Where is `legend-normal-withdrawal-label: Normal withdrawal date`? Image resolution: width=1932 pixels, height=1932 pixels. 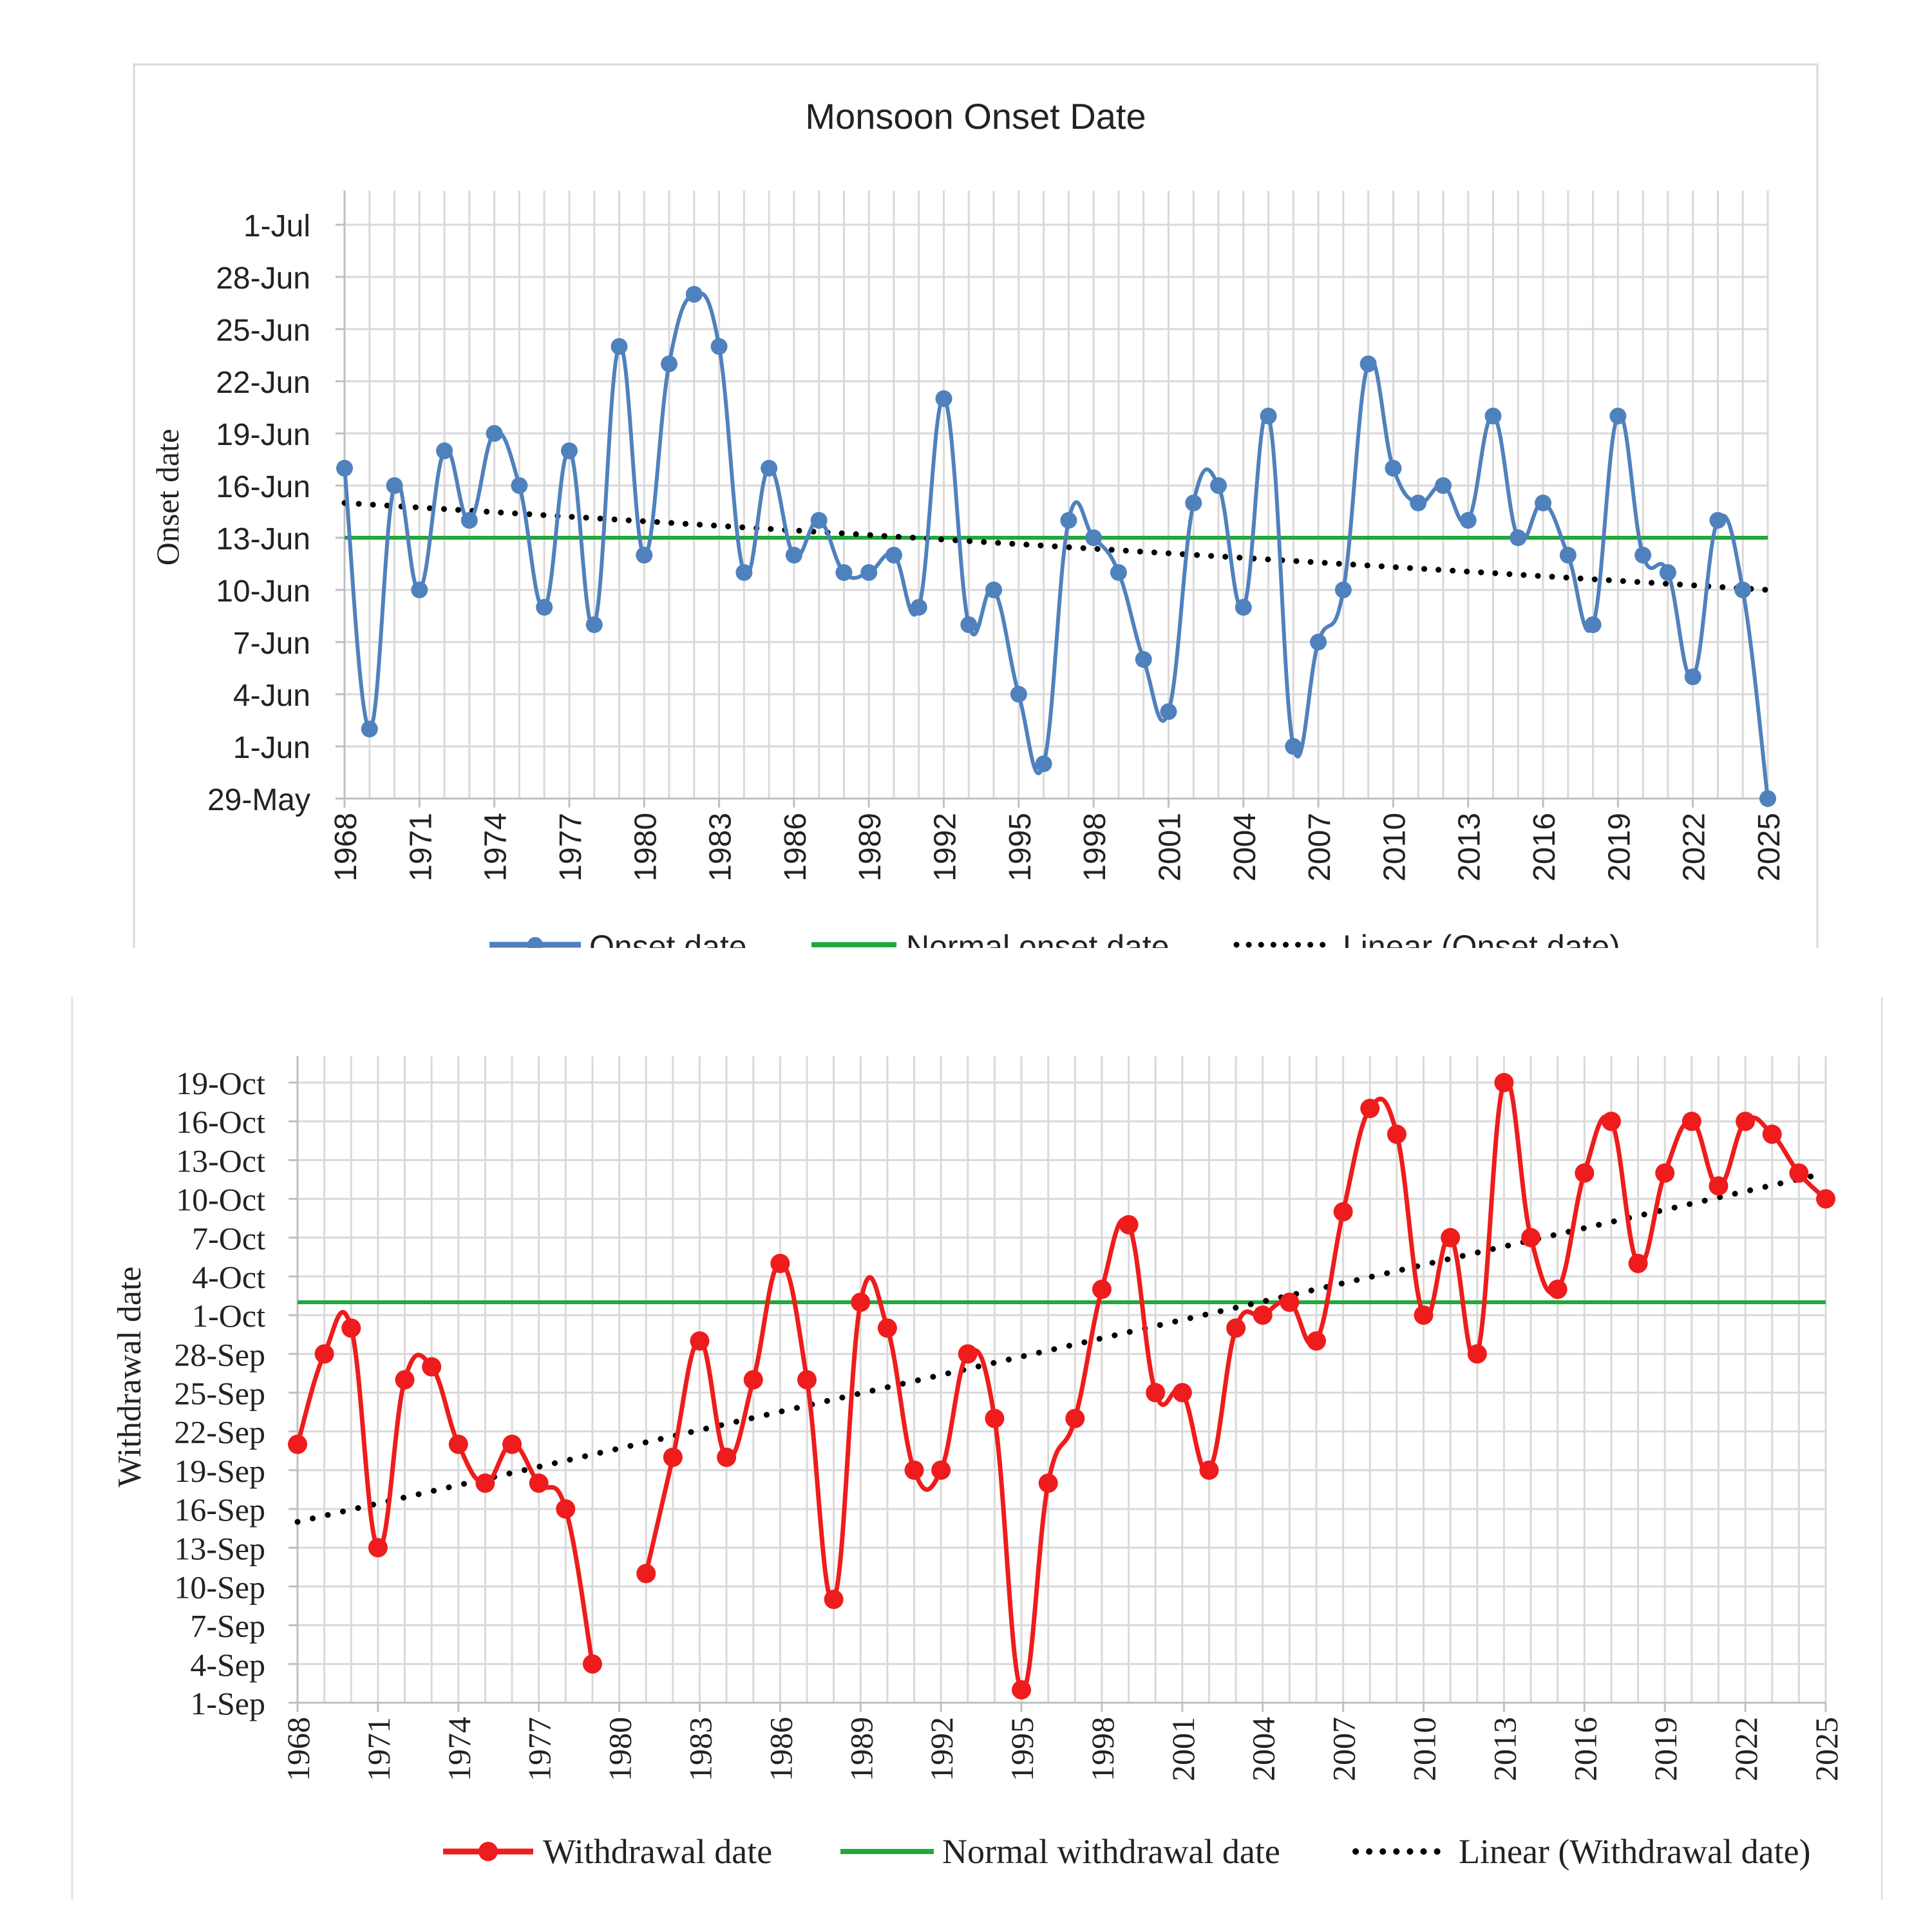 legend-normal-withdrawal-label: Normal withdrawal date is located at coordinates (1111, 1851).